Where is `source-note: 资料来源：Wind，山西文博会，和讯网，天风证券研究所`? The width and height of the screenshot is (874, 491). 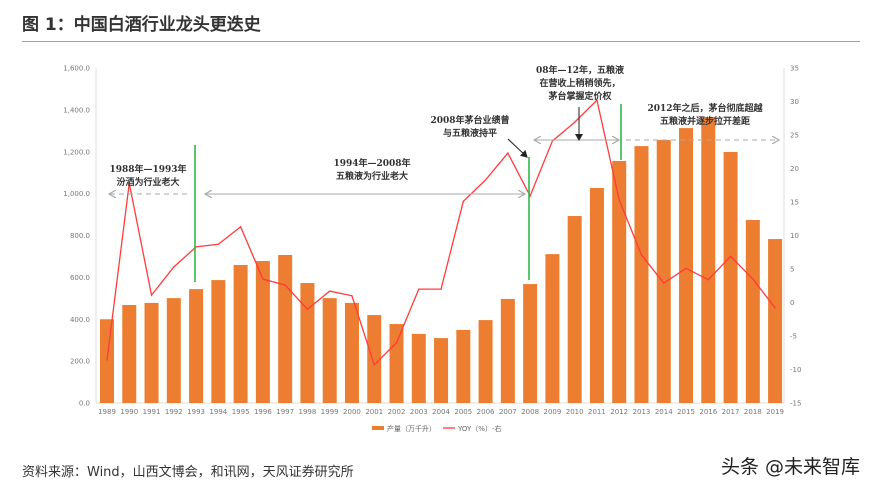 source-note: 资料来源：Wind，山西文博会，和讯网，天风证券研究所 is located at coordinates (188, 472).